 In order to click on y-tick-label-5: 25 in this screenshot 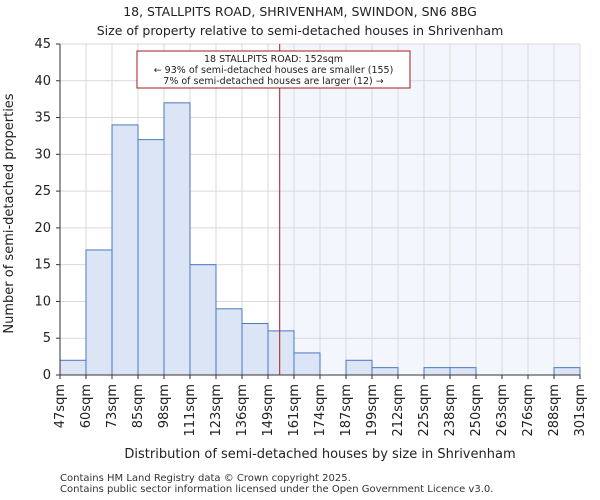, I will do `click(42, 191)`.